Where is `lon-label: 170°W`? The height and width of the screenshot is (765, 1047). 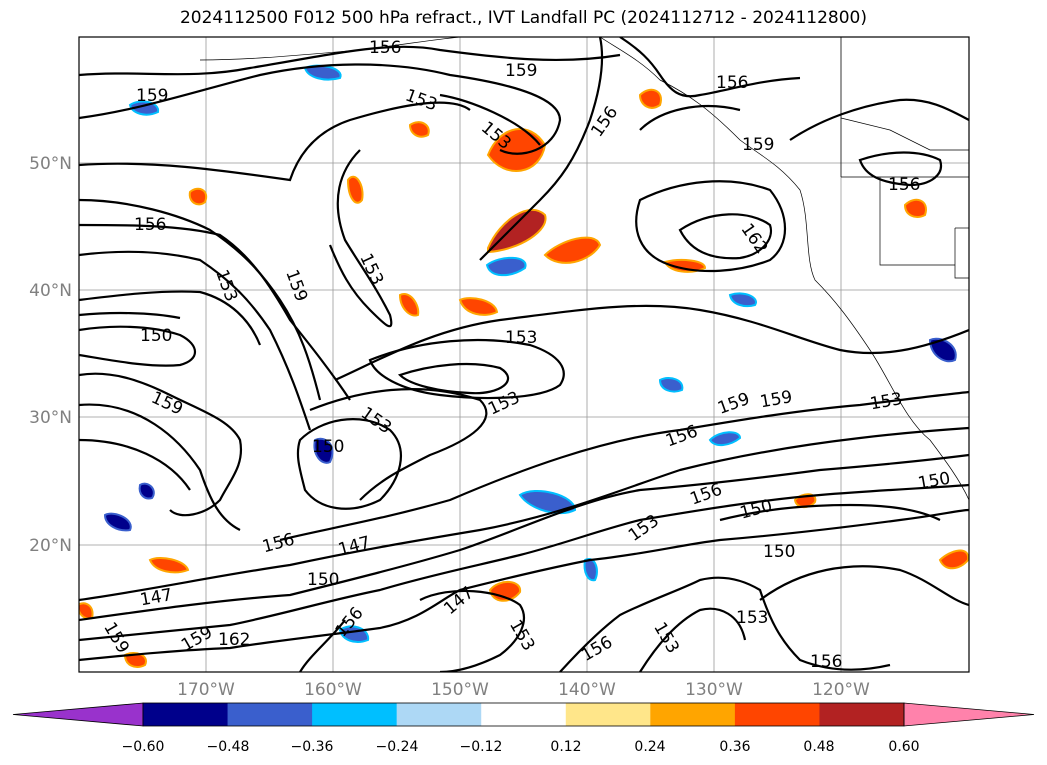 lon-label: 170°W is located at coordinates (206, 690).